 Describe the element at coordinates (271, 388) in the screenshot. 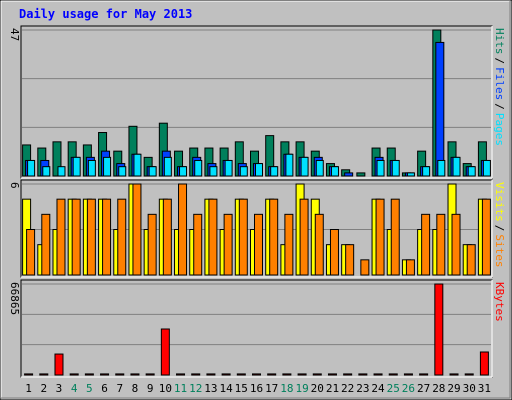

I see `x-tick-label: 17` at that location.